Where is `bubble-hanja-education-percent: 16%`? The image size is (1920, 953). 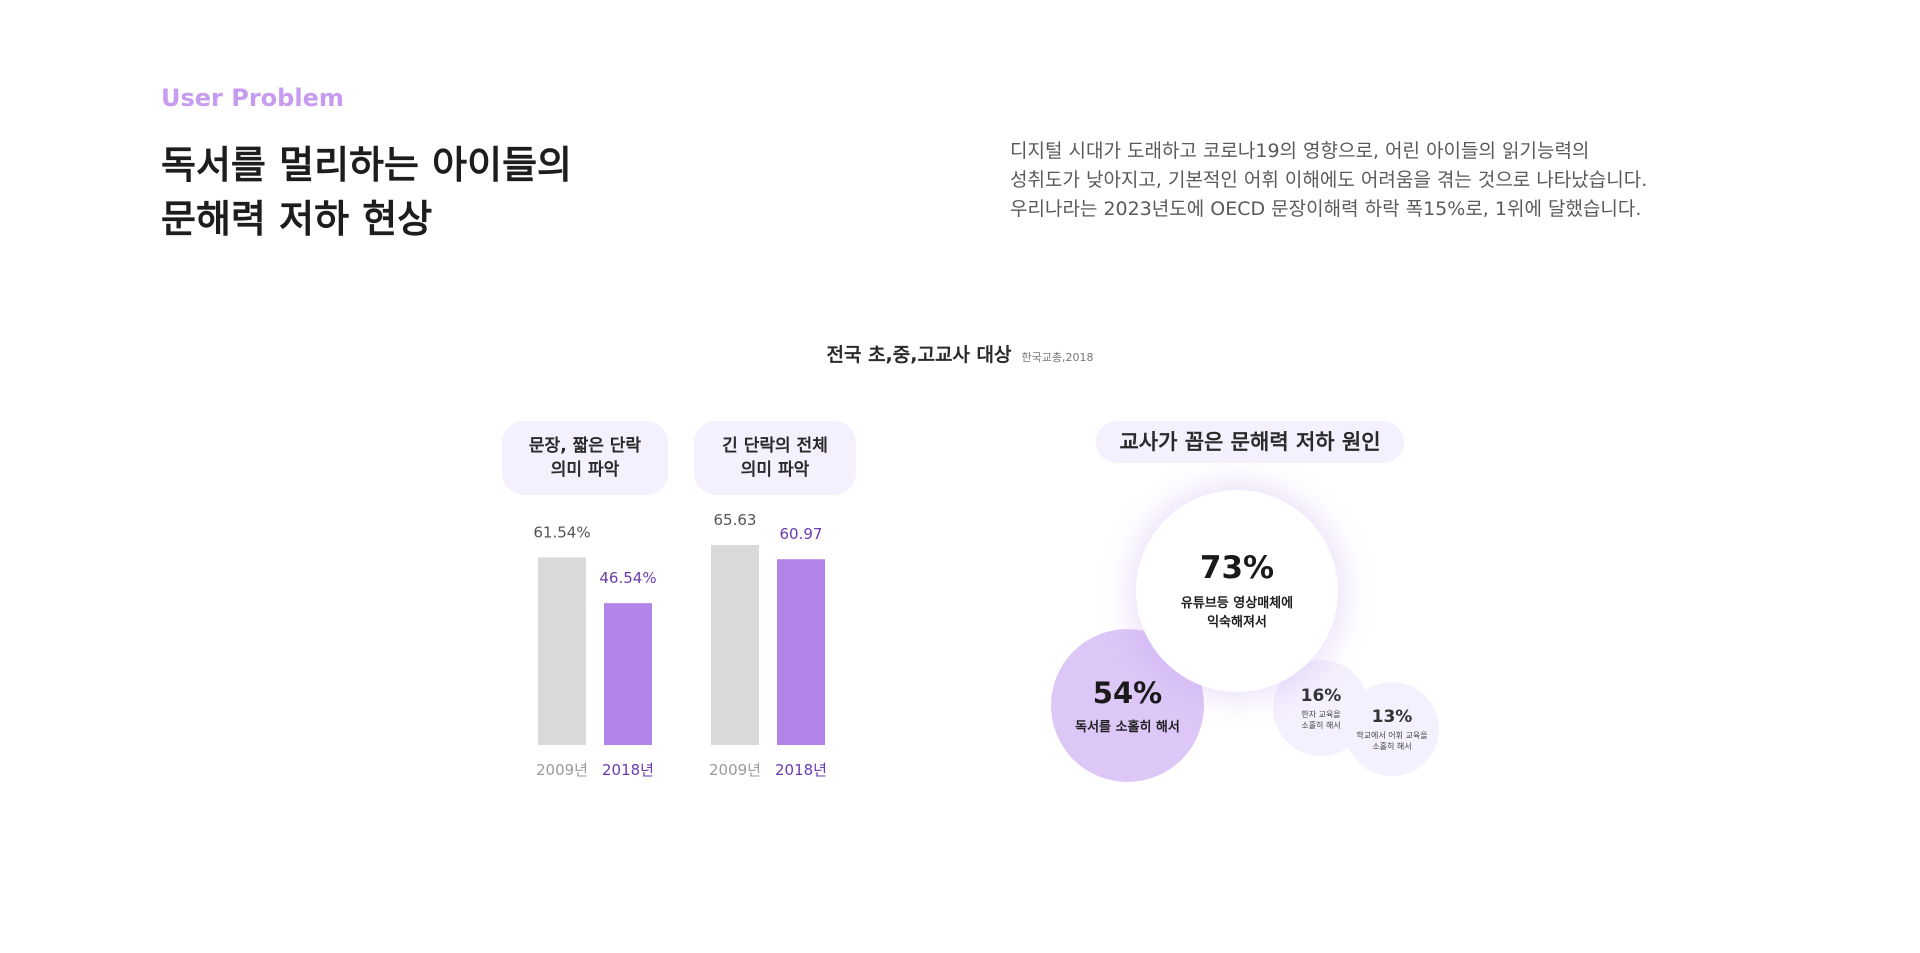 bubble-hanja-education-percent: 16% is located at coordinates (1321, 695).